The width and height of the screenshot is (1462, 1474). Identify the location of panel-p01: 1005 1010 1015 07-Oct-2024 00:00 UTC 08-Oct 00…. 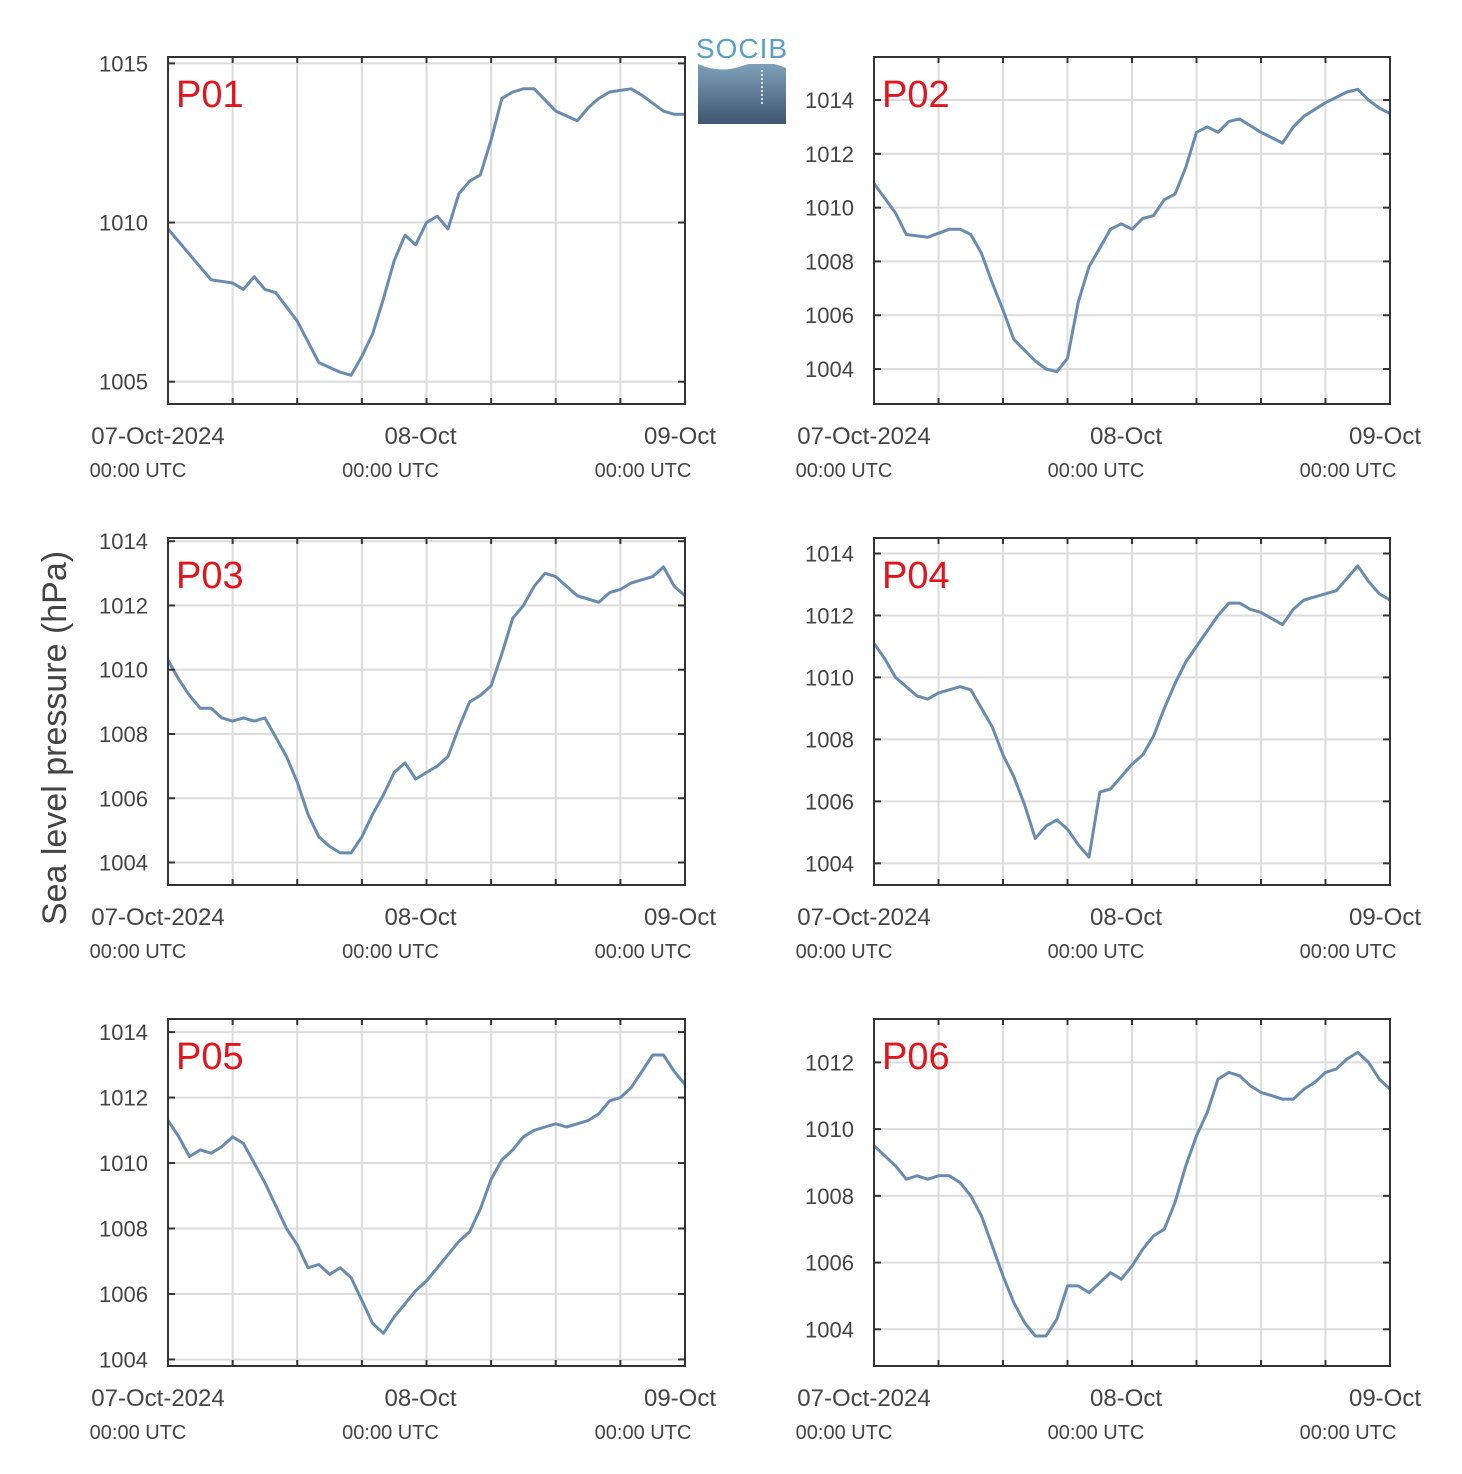
(403, 266).